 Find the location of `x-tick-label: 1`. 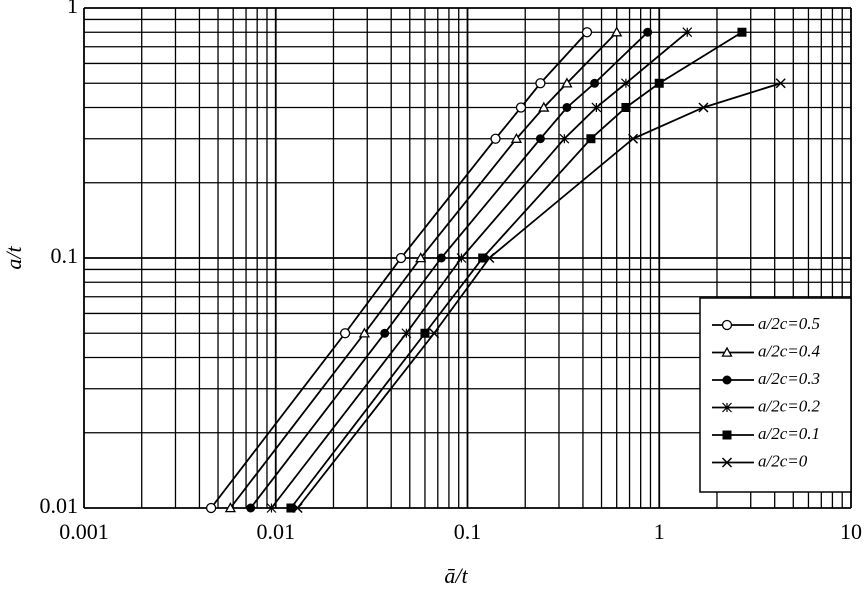

x-tick-label: 1 is located at coordinates (659, 531).